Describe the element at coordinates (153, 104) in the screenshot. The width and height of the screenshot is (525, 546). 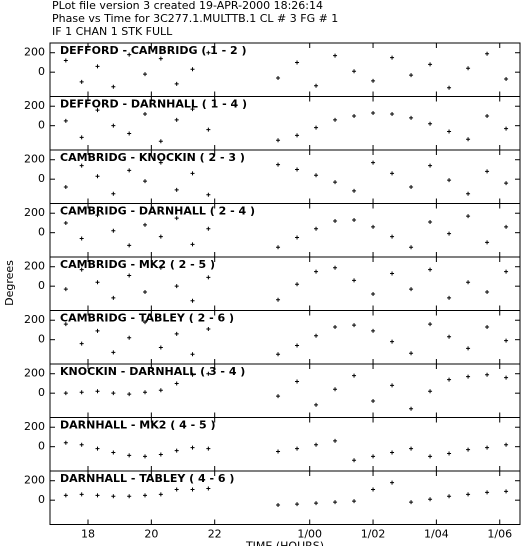
I see `panel-title: DEFFORD - DARNHALL ( 1 - 4 )` at that location.